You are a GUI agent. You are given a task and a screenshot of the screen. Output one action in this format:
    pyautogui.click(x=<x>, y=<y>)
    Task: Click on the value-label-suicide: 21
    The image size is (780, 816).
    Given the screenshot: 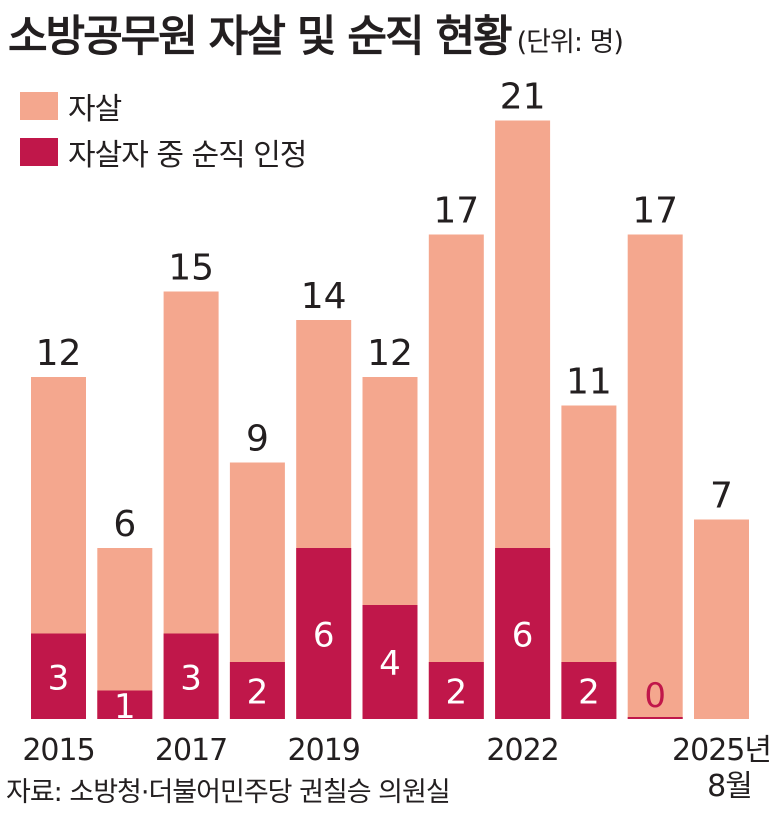 What is the action you would take?
    pyautogui.click(x=523, y=97)
    